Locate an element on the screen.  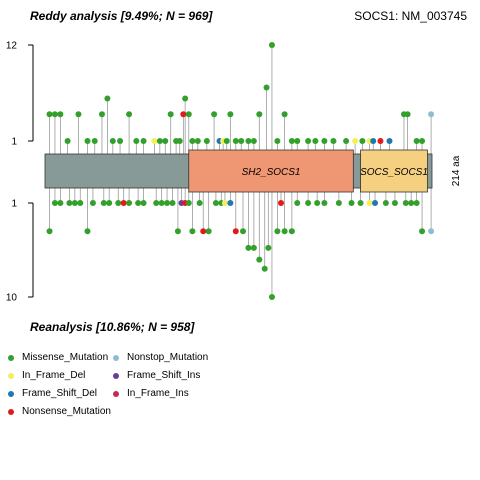
legend-item: Nonsense_Mutation is located at coordinates (59, 411).